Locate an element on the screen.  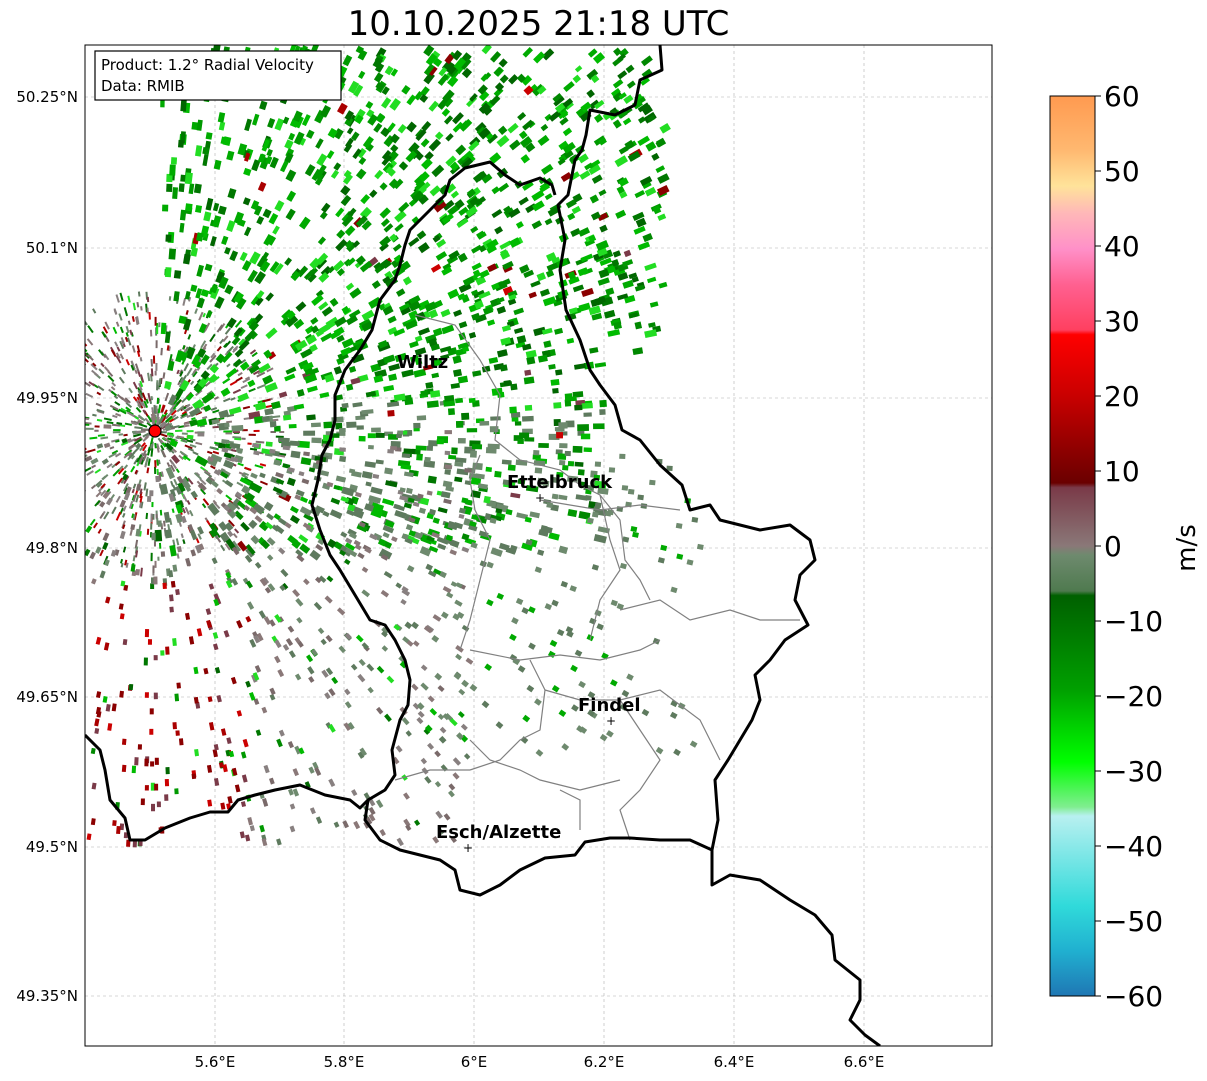
lat-tick: 49.65°N is located at coordinates (47, 697).